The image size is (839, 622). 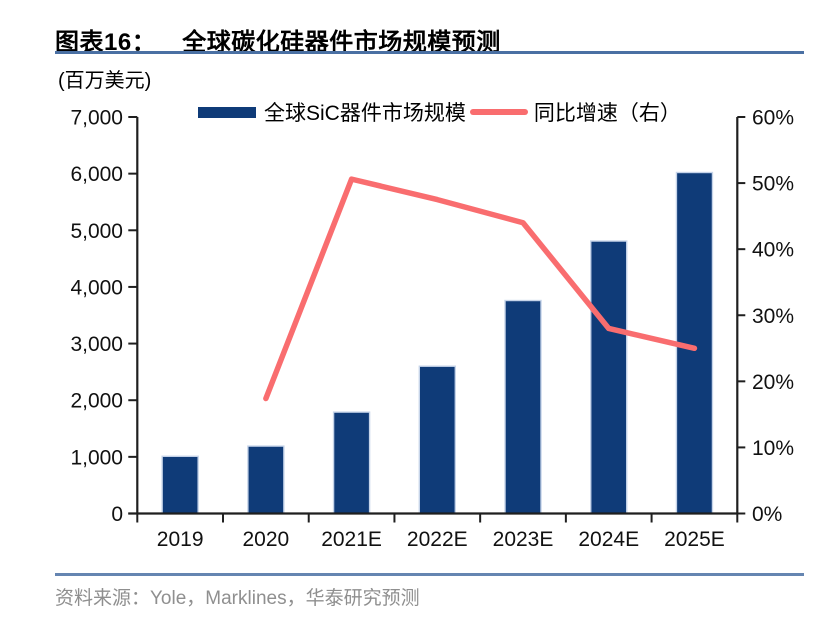 I want to click on bar-2019, so click(x=180, y=485).